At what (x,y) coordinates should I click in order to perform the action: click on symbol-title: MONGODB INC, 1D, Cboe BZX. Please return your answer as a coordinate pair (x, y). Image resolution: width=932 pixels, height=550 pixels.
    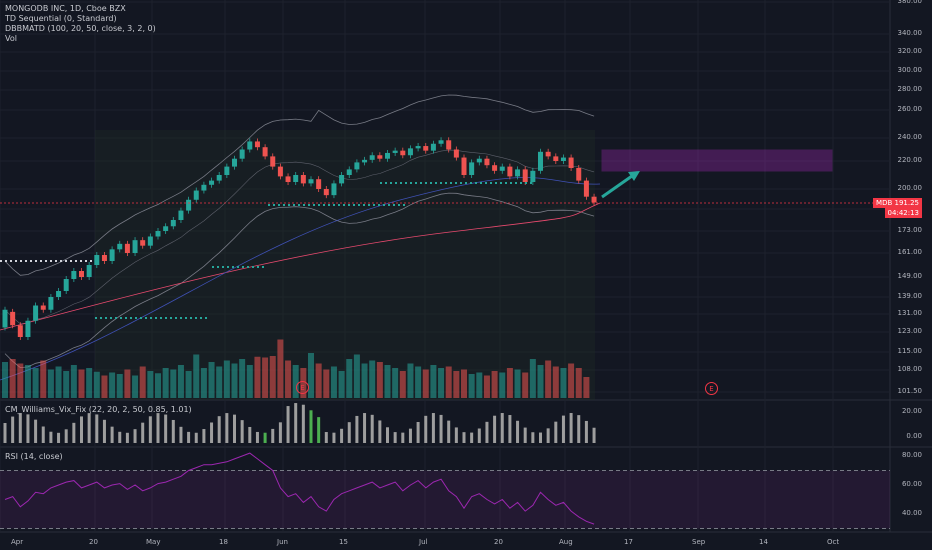
    Looking at the image, I should click on (65, 8).